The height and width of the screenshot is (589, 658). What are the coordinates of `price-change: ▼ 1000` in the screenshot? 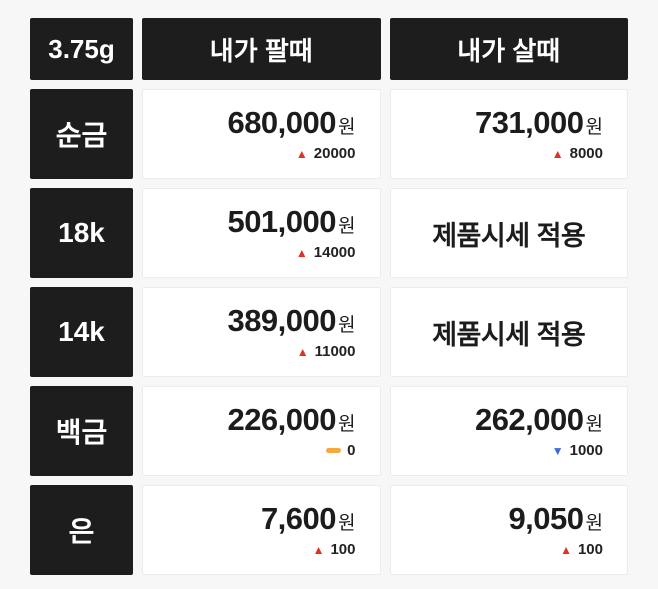 It's located at (577, 450).